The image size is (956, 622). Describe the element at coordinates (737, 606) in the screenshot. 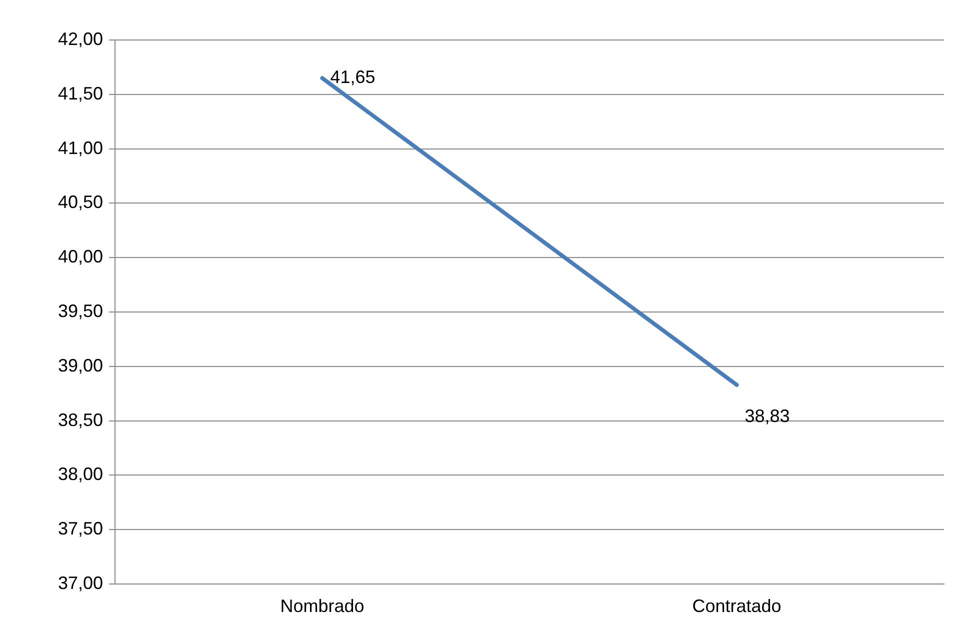

I see `x-tick-label: Contratado` at that location.